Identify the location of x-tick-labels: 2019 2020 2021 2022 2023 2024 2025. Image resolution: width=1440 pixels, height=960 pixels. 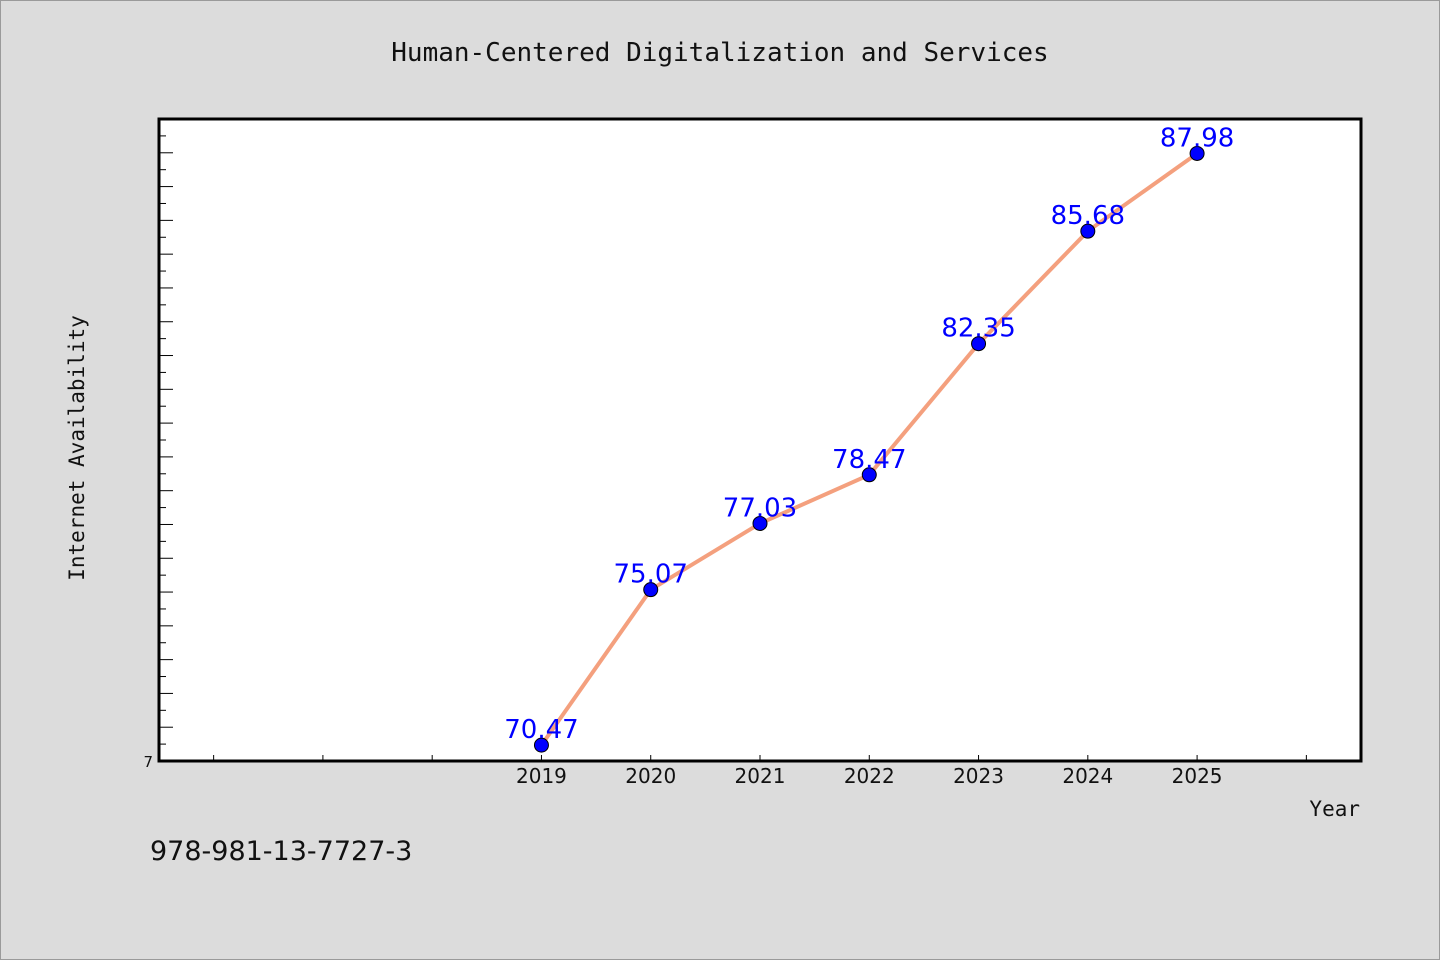
(869, 776).